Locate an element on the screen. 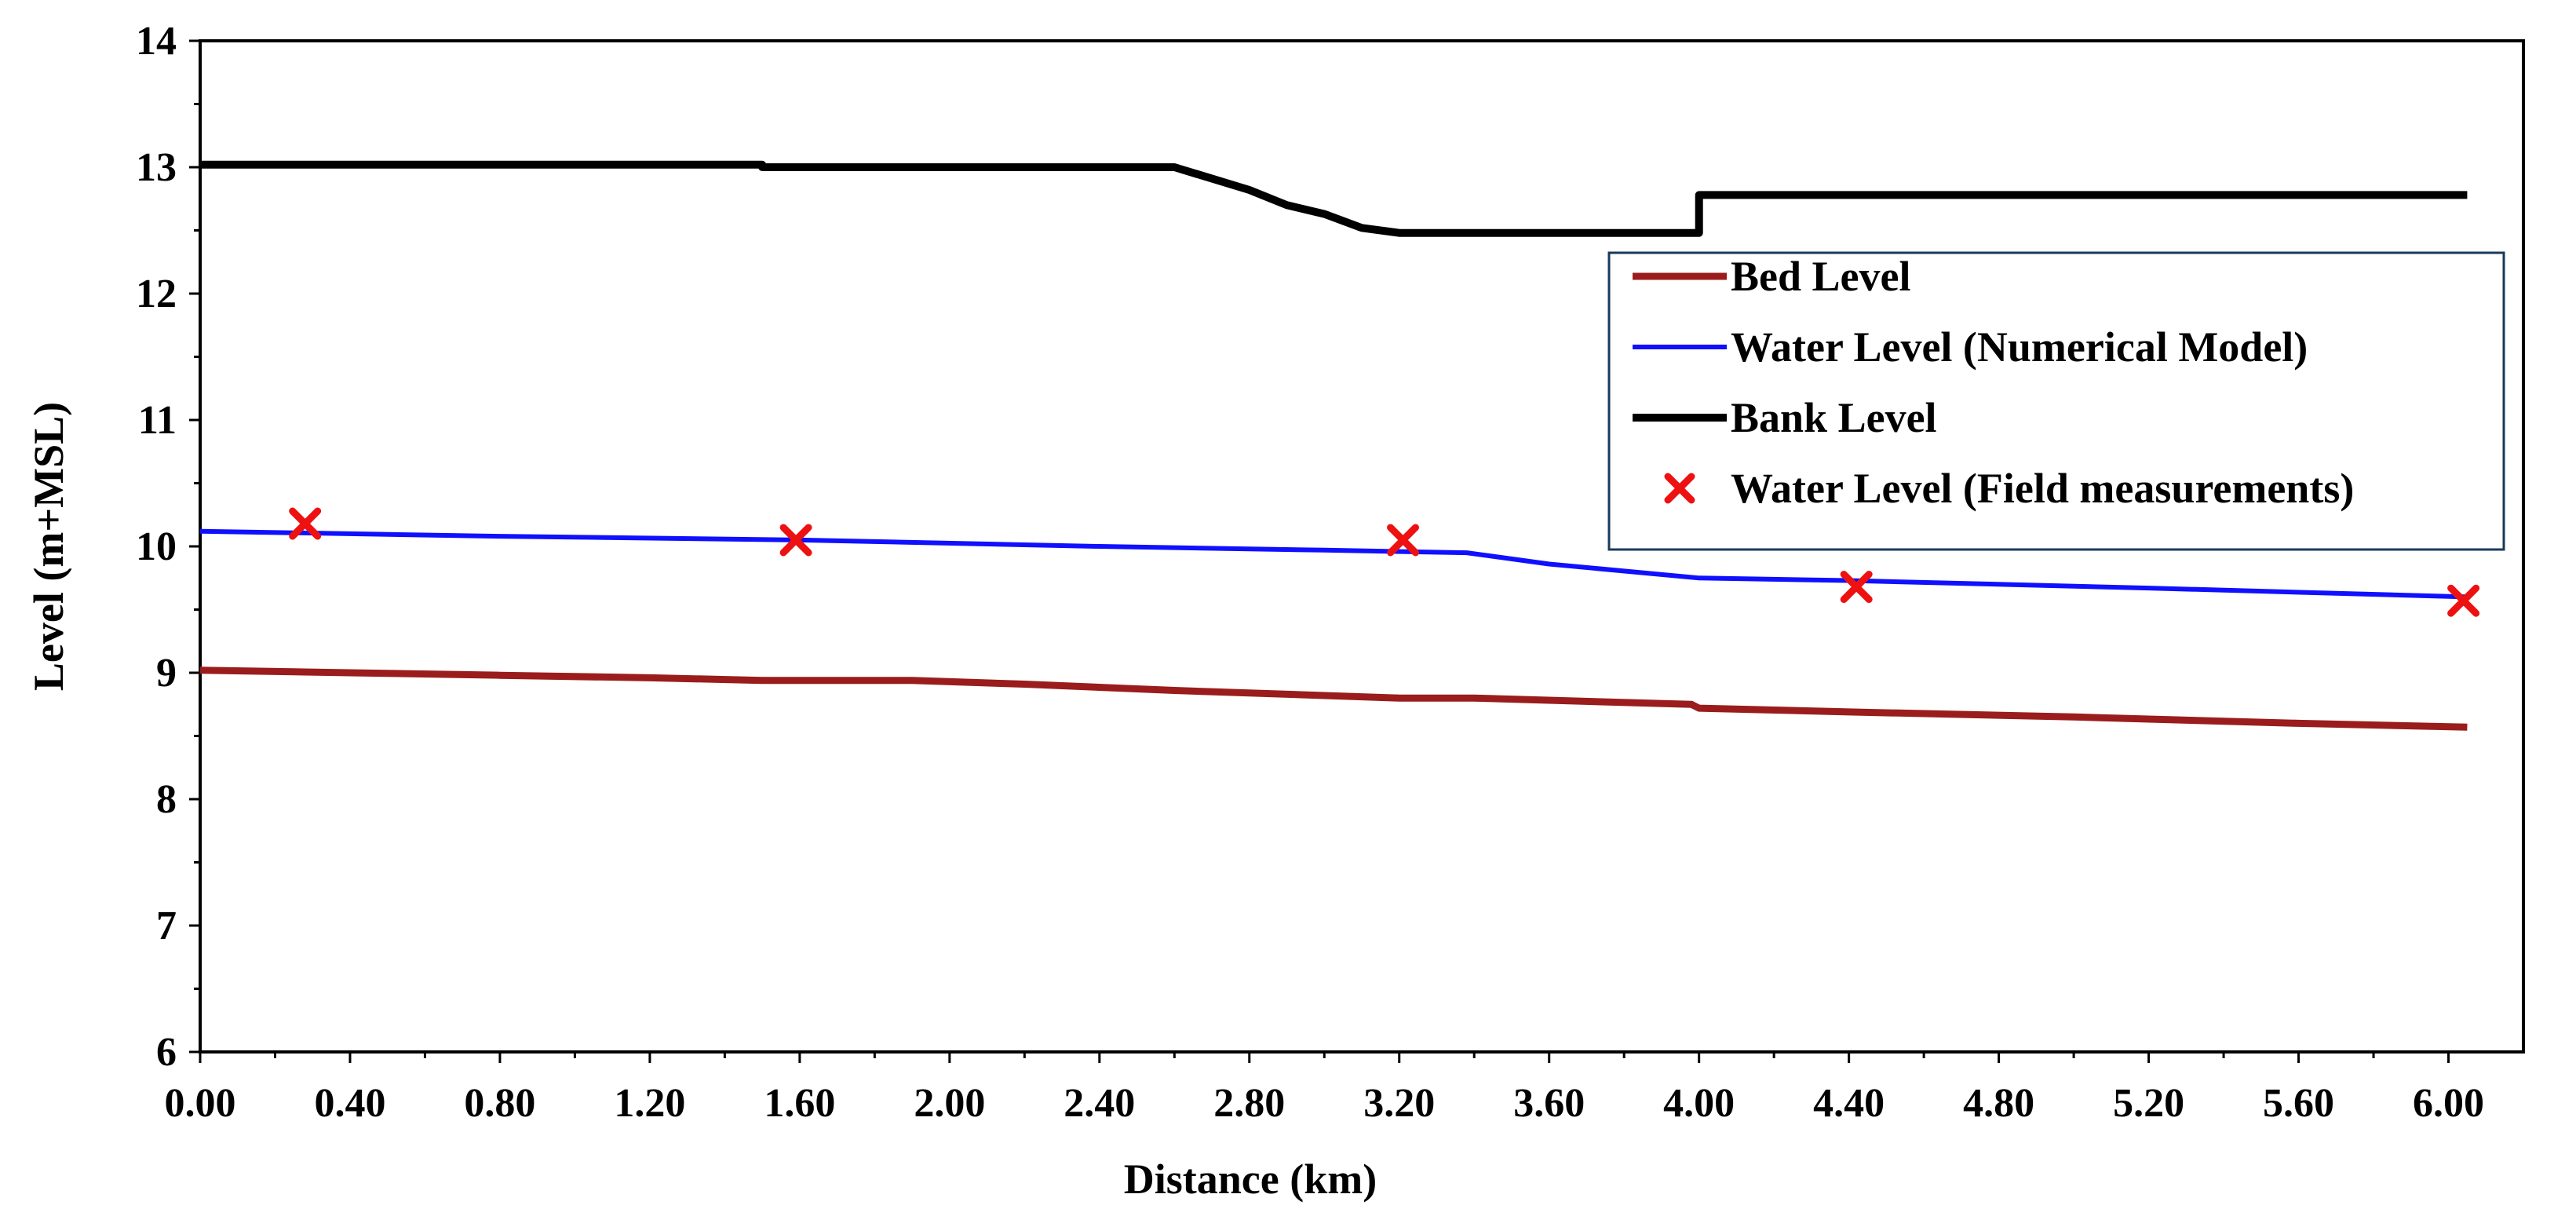  legend-box is located at coordinates (2056, 401).